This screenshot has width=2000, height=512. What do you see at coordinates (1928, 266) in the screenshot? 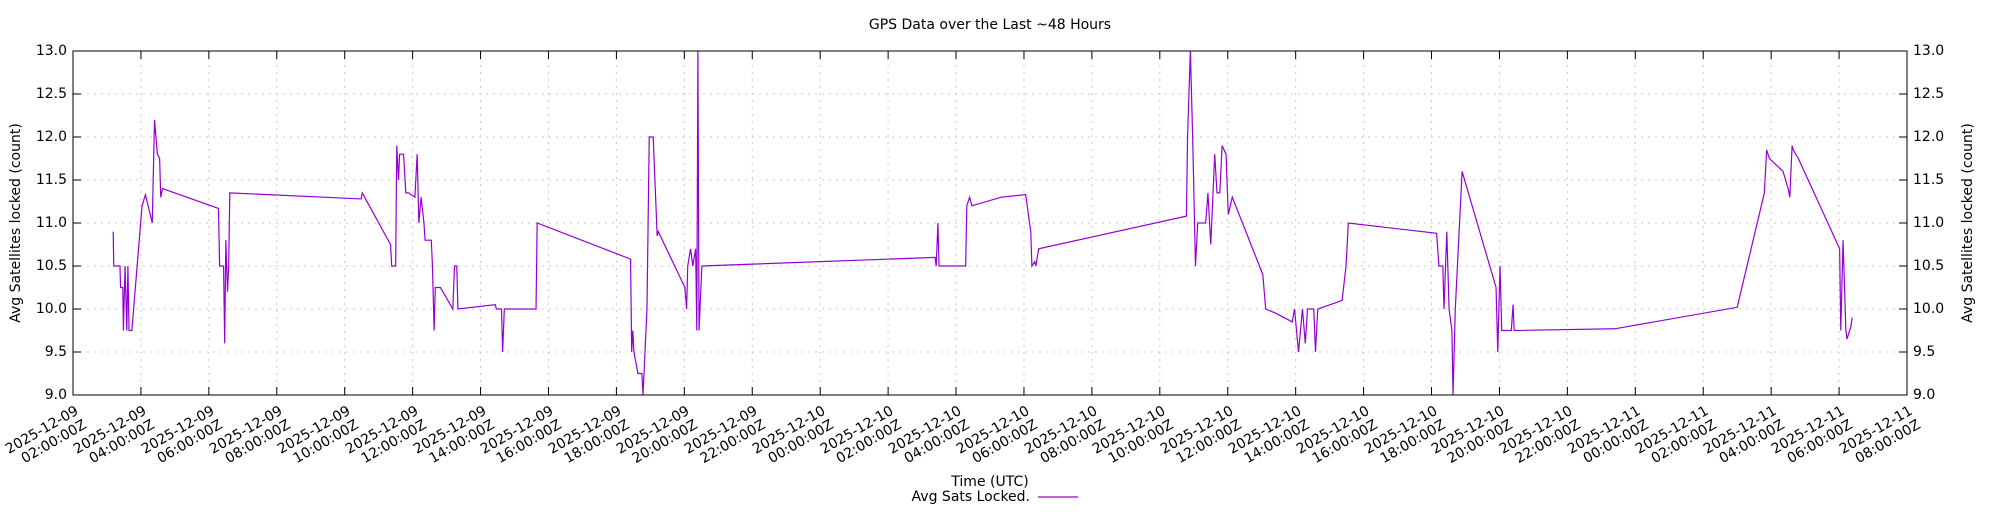
I see `y2-tick-label: 10.5` at bounding box center [1928, 266].